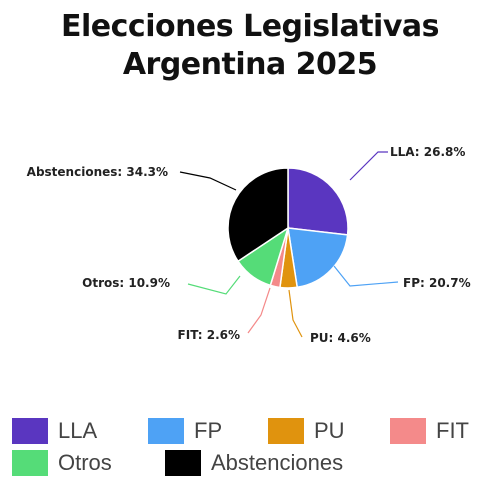 This screenshot has width=500, height=500. Describe the element at coordinates (437, 283) in the screenshot. I see `data-label-fp: FP: 20.7%` at that location.